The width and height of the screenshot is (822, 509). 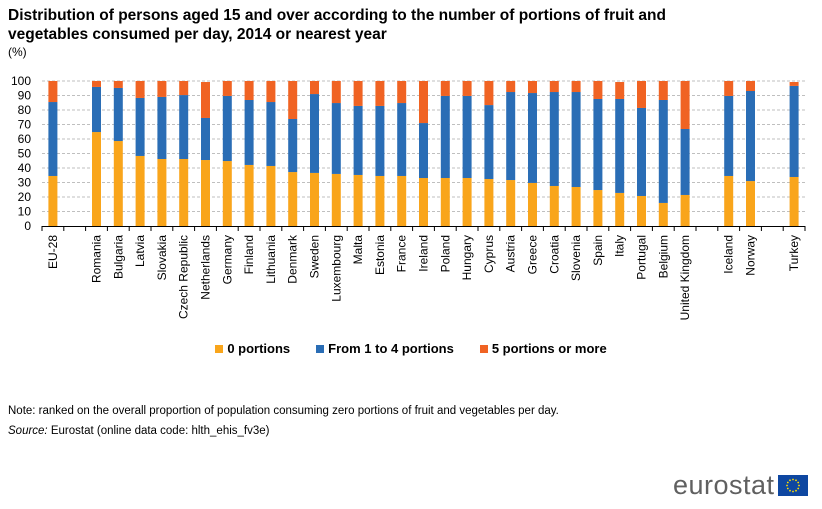 What do you see at coordinates (663, 256) in the screenshot?
I see `x-tick-label: Belgium` at bounding box center [663, 256].